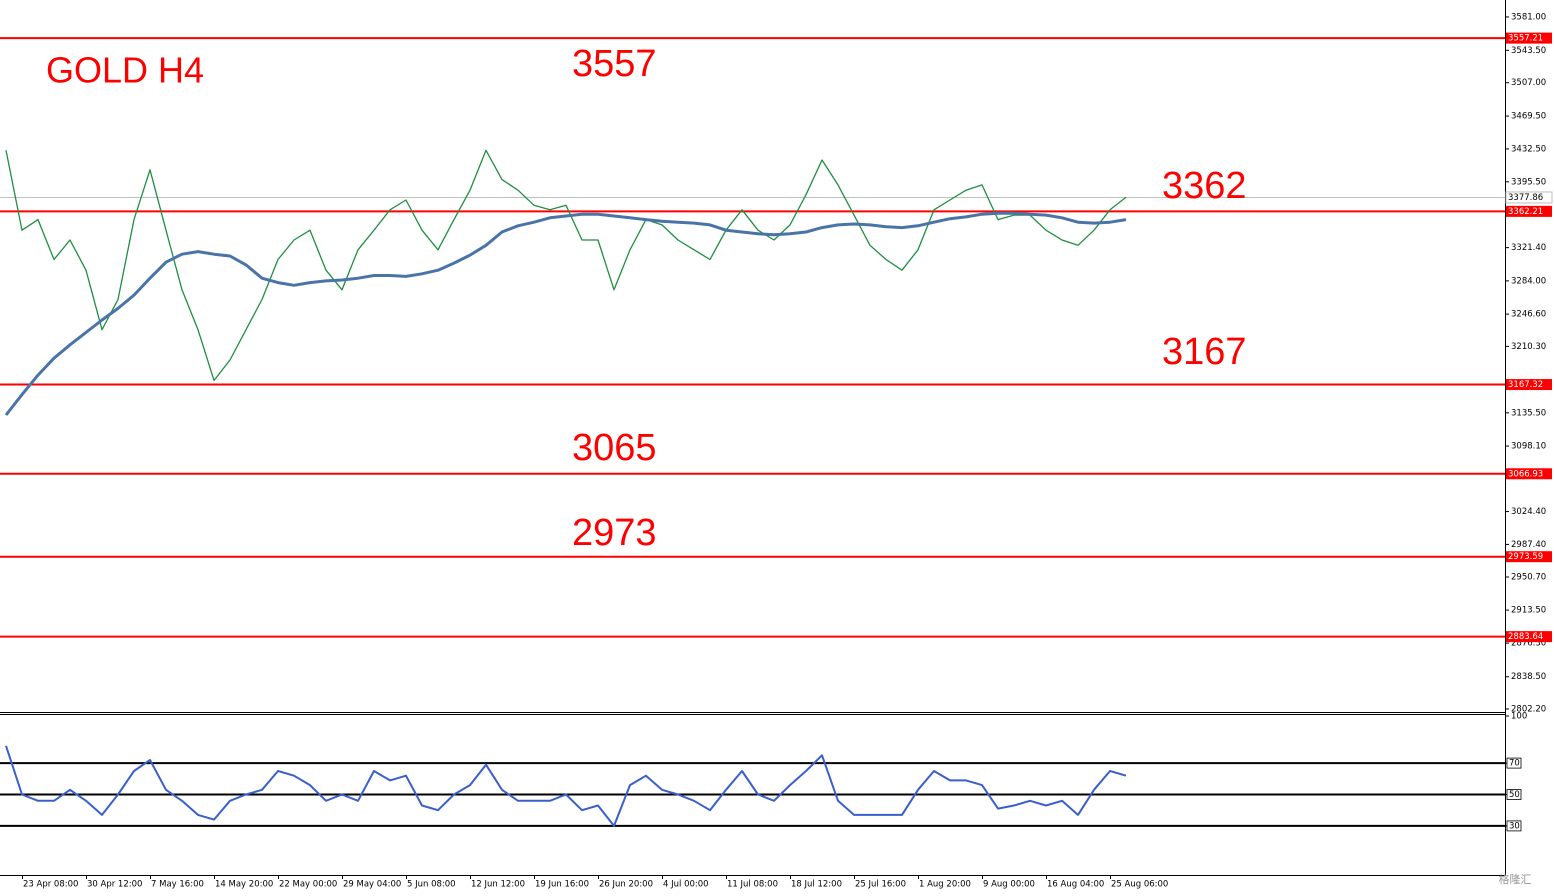 The image size is (1554, 896). I want to click on annotation: 3167, so click(1204, 352).